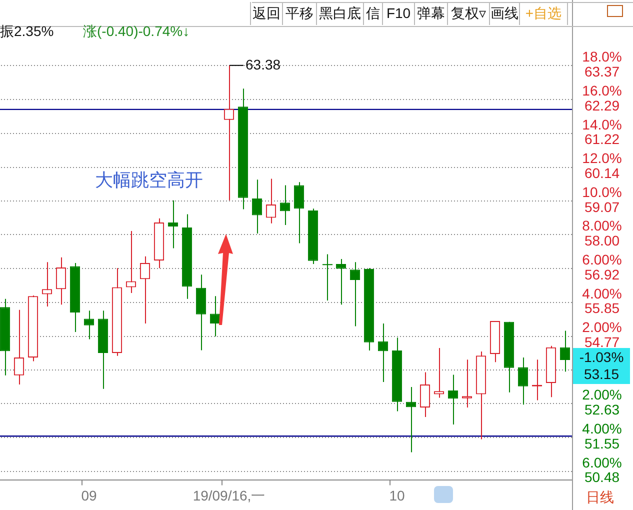 The height and width of the screenshot is (510, 633). Describe the element at coordinates (263, 64) in the screenshot. I see `annotation: 63.38` at that location.